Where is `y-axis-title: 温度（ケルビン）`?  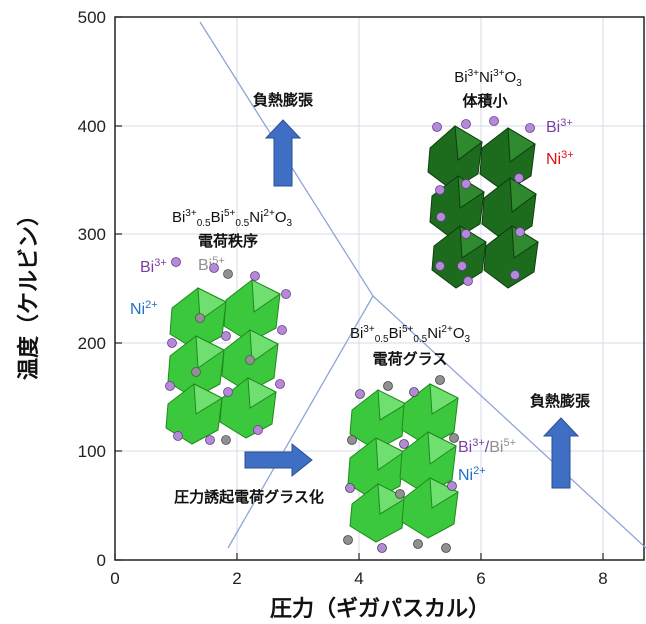 y-axis-title: 温度（ケルビン） is located at coordinates (29, 292).